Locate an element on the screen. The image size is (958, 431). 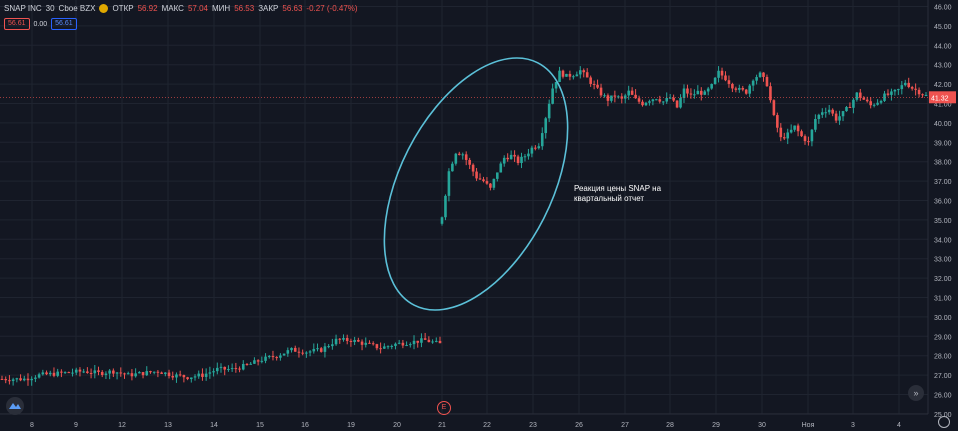
y-tick-label: 35.00 is located at coordinates (943, 221).